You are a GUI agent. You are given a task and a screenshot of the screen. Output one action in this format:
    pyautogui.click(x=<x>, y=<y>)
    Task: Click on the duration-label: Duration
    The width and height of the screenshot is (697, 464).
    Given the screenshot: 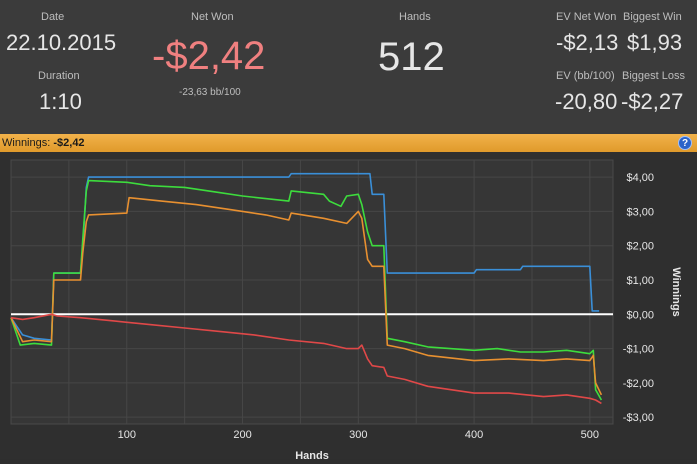 What is the action you would take?
    pyautogui.click(x=59, y=76)
    